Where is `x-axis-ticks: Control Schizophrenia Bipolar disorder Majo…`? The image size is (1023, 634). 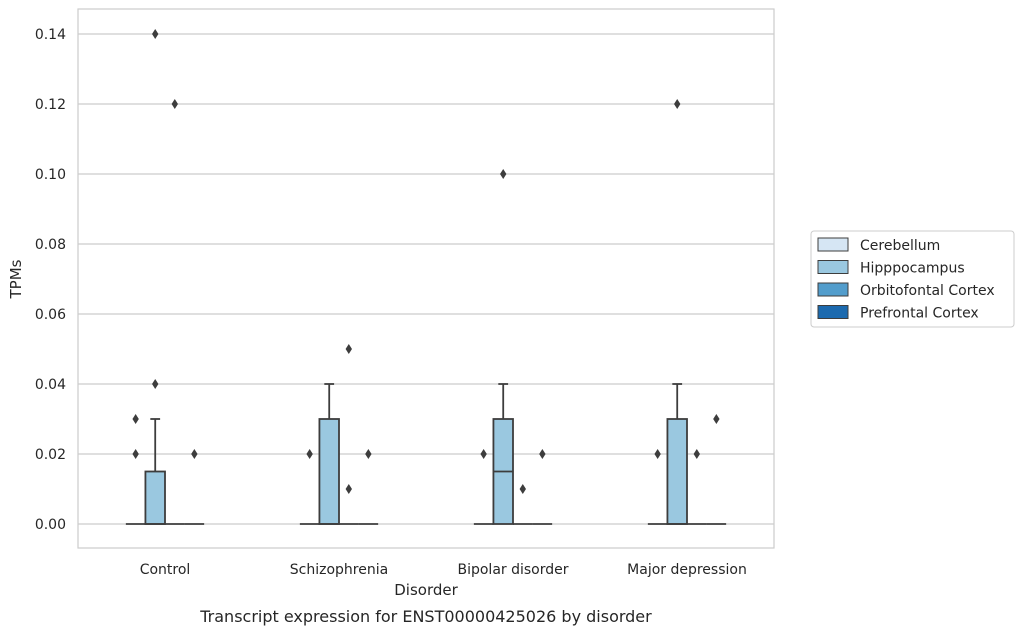
x-axis-ticks: Control Schizophrenia Bipolar disorder Majo… is located at coordinates (443, 570).